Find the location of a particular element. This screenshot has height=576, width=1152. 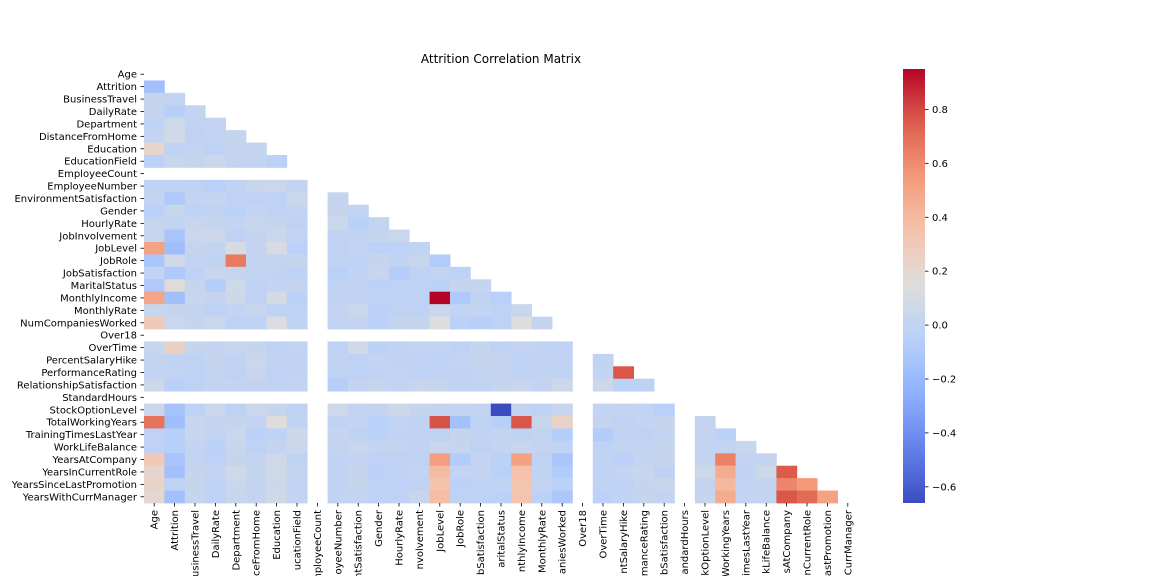

cell-YearsAtCompany-MonthlyRate is located at coordinates (542, 460).